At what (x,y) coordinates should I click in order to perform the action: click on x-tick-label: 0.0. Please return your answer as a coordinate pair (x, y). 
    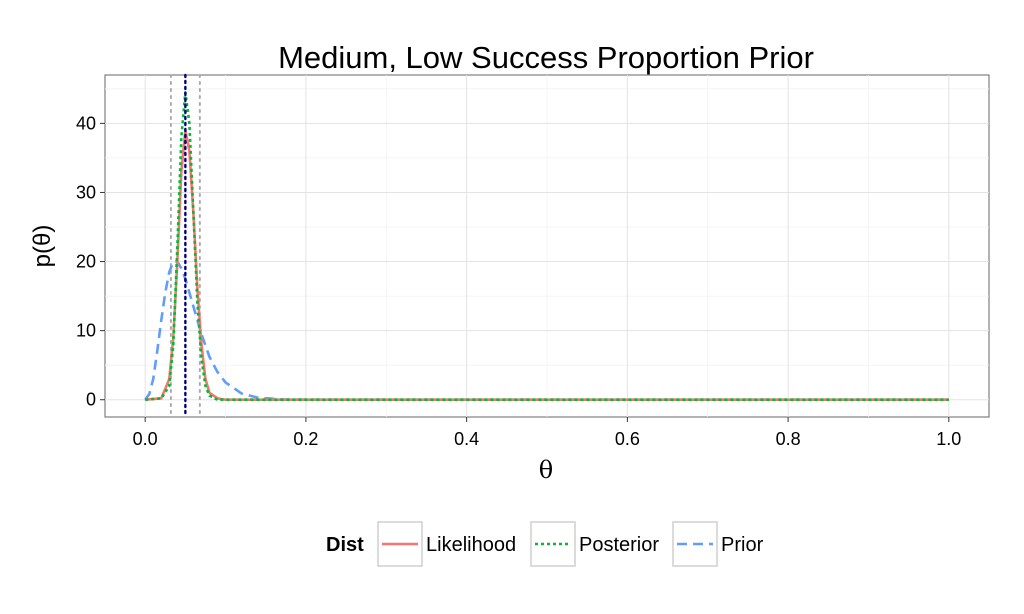
    Looking at the image, I should click on (145, 439).